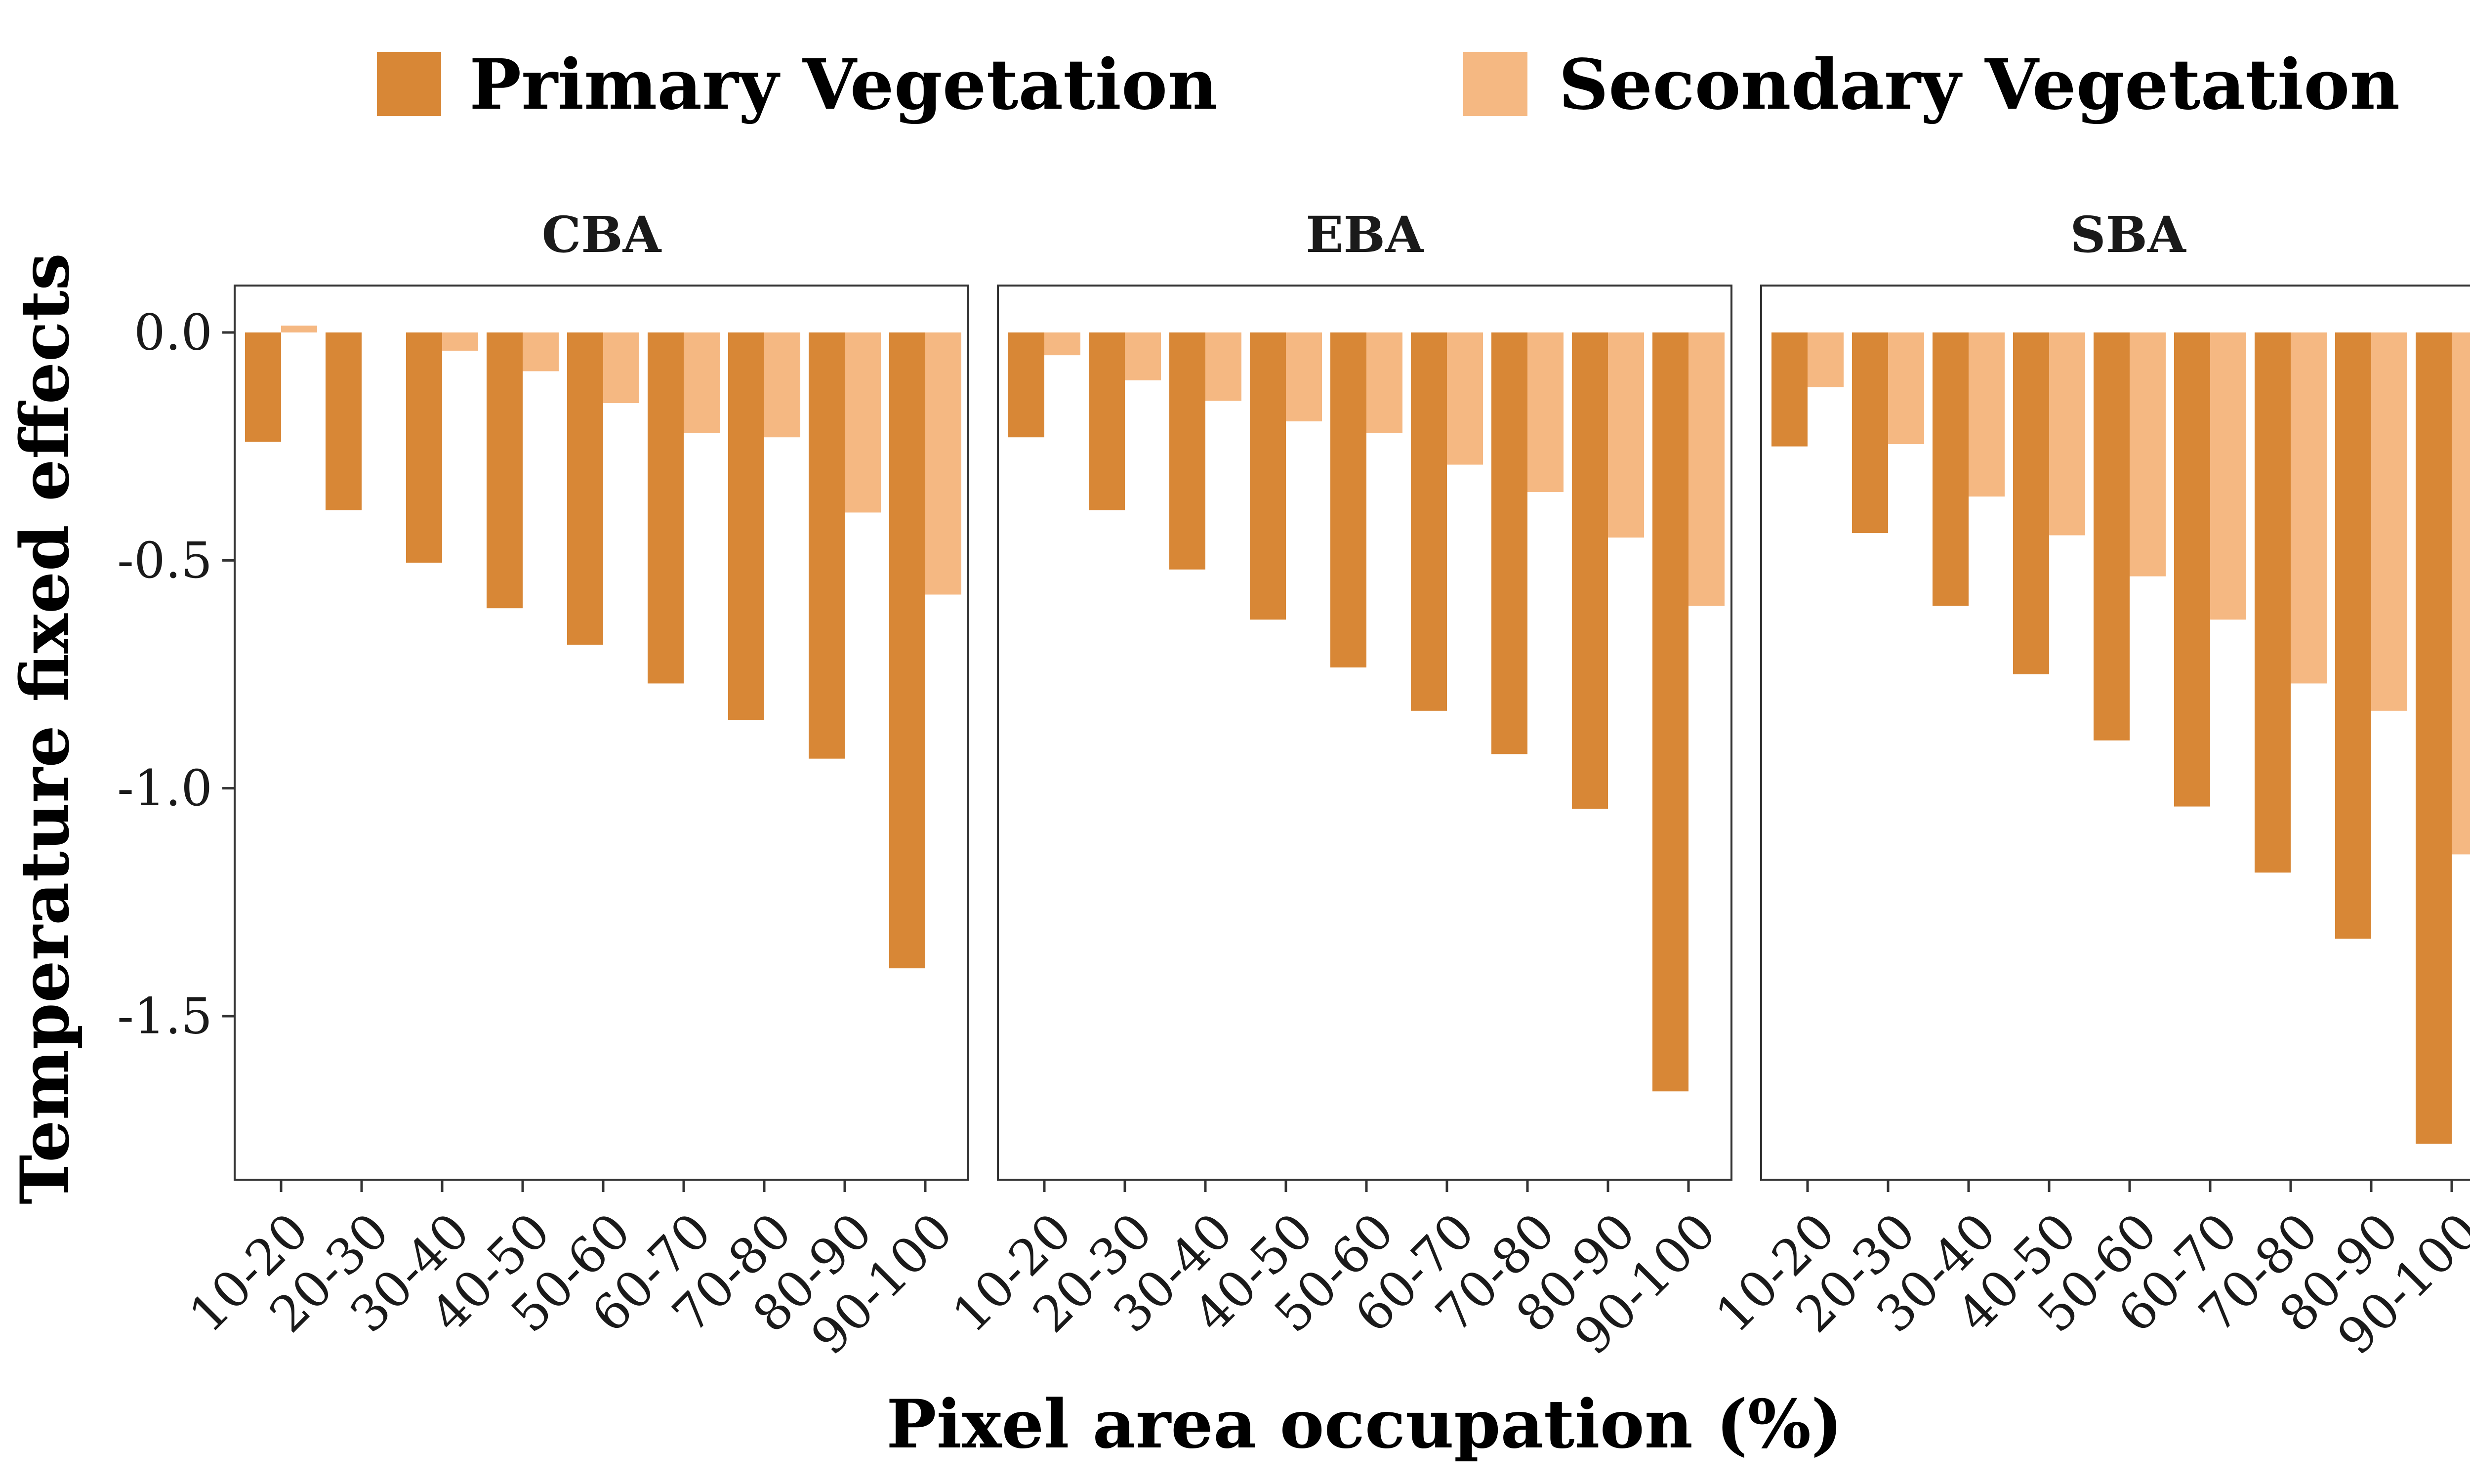  What do you see at coordinates (1495, 84) in the screenshot?
I see `legend-key-secondary` at bounding box center [1495, 84].